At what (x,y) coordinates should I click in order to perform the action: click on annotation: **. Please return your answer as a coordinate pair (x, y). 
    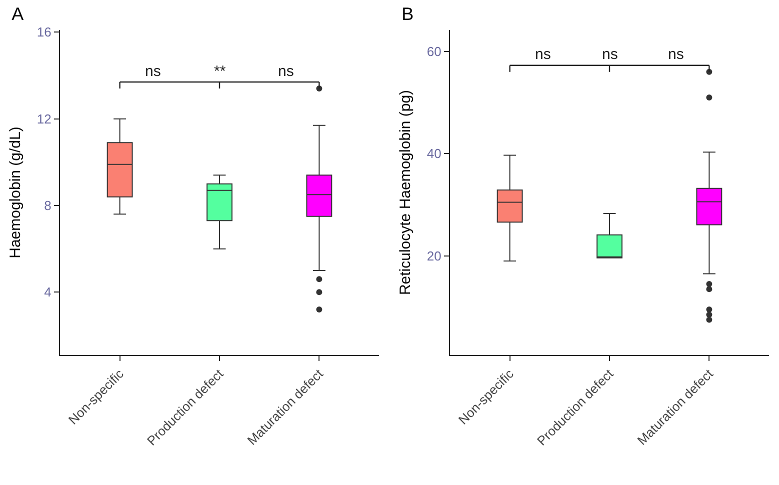
    Looking at the image, I should click on (220, 71).